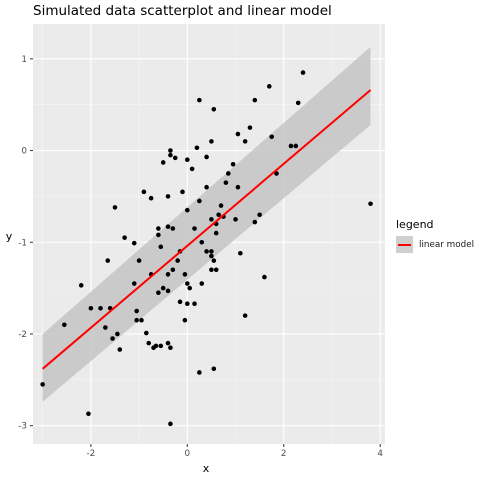 This screenshot has width=480, height=480. I want to click on legend-title: legend, so click(415, 224).